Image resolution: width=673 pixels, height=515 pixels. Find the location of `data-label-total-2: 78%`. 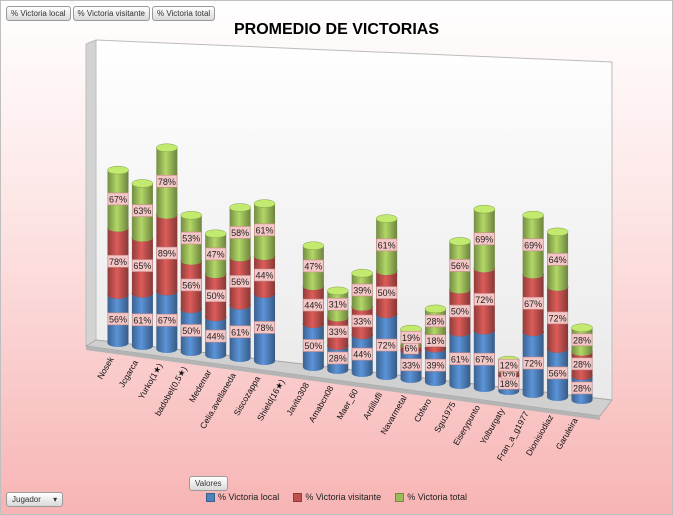

data-label-total-2: 78% is located at coordinates (167, 181).